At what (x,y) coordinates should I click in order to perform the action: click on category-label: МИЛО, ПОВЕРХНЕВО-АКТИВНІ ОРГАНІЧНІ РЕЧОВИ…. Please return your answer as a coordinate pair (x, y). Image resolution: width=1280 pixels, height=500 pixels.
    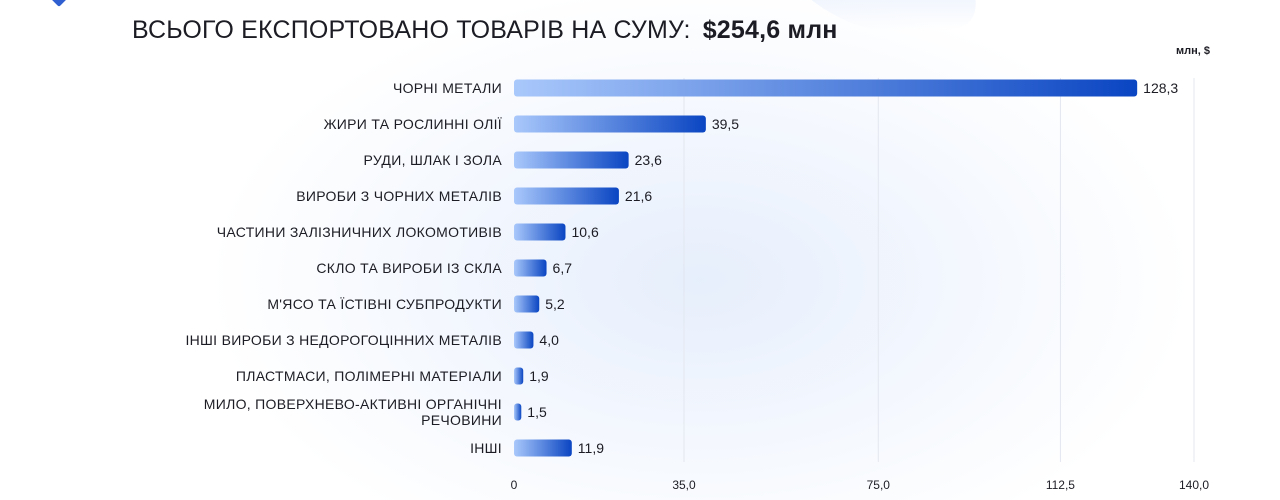
    Looking at the image, I should click on (353, 412).